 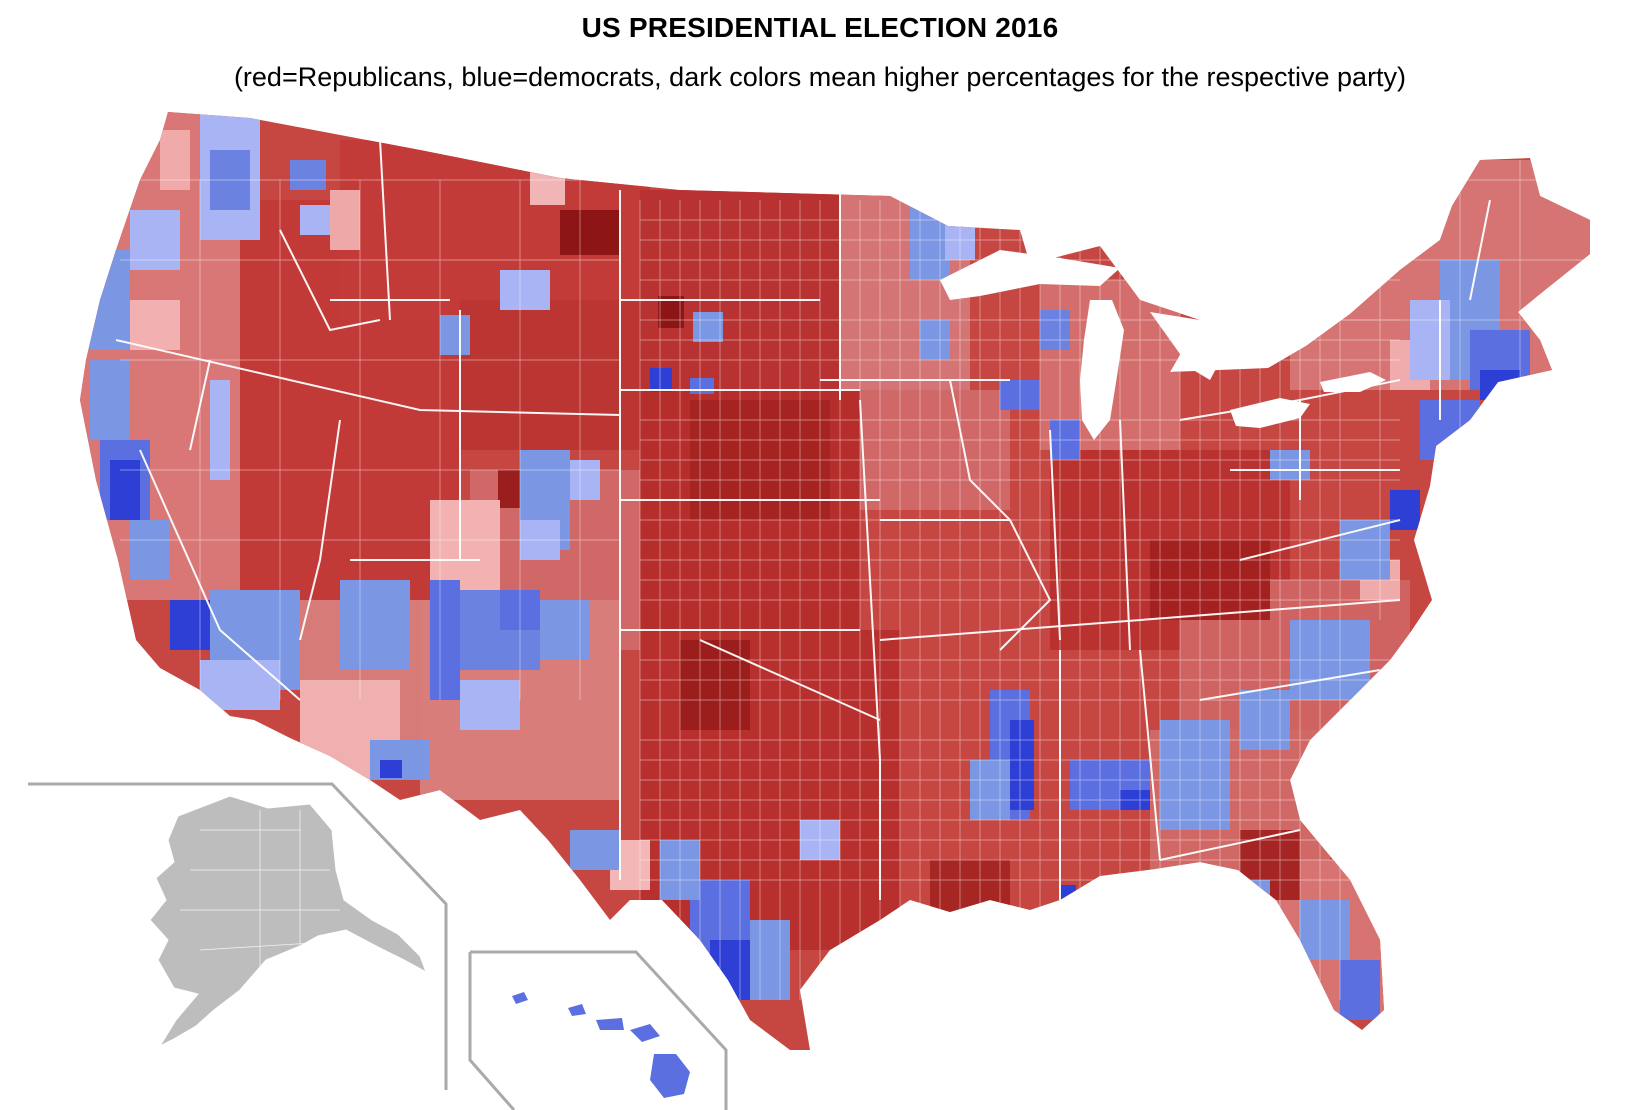 What do you see at coordinates (238, 936) in the screenshot?
I see `alaska-inset` at bounding box center [238, 936].